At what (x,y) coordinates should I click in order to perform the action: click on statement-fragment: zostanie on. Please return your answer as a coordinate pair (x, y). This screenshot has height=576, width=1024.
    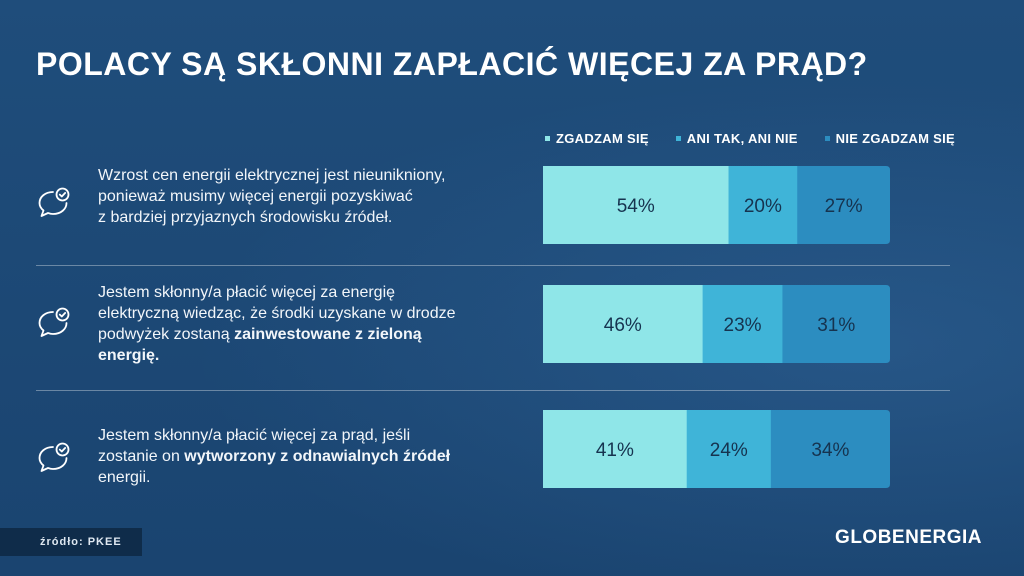
    Looking at the image, I should click on (141, 456).